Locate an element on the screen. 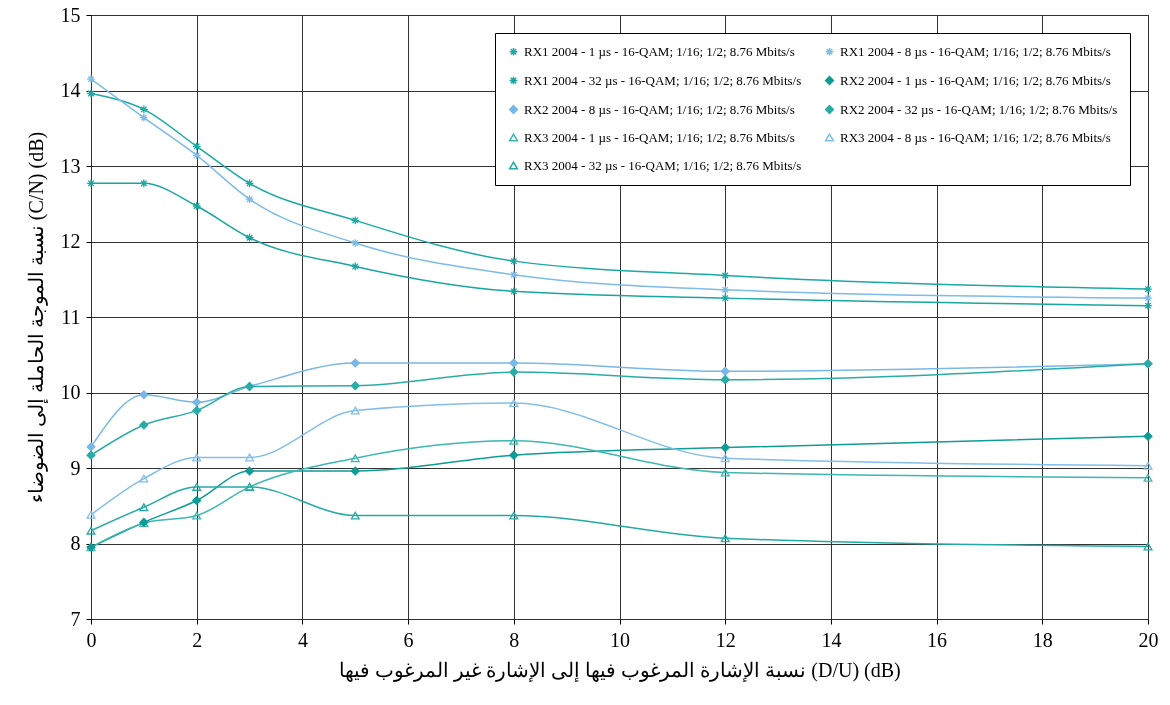 The height and width of the screenshot is (705, 1170). x-tick-label: 8 is located at coordinates (514, 639).